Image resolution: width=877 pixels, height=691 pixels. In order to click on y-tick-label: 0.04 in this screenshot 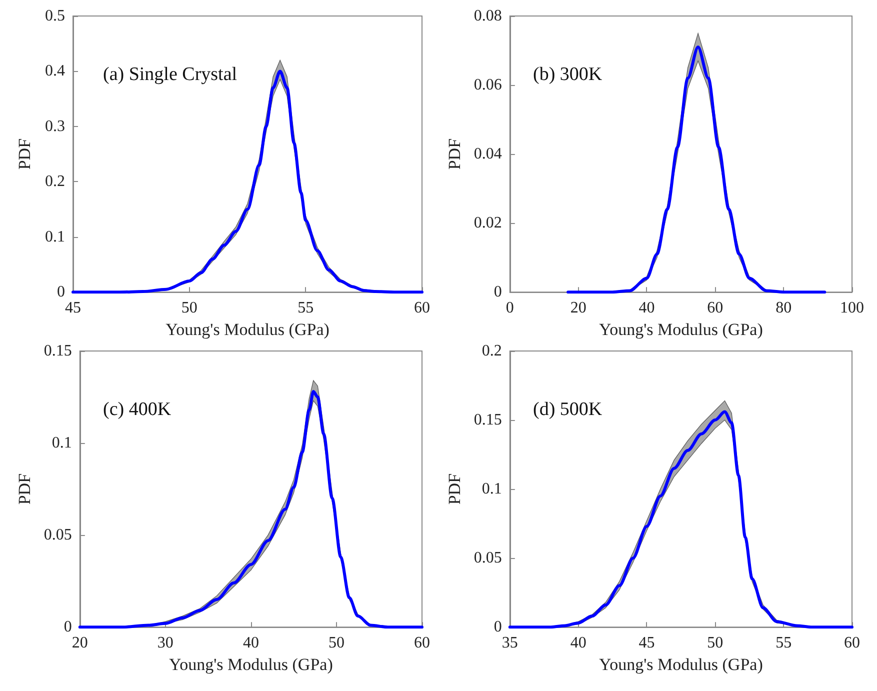, I will do `click(488, 154)`.